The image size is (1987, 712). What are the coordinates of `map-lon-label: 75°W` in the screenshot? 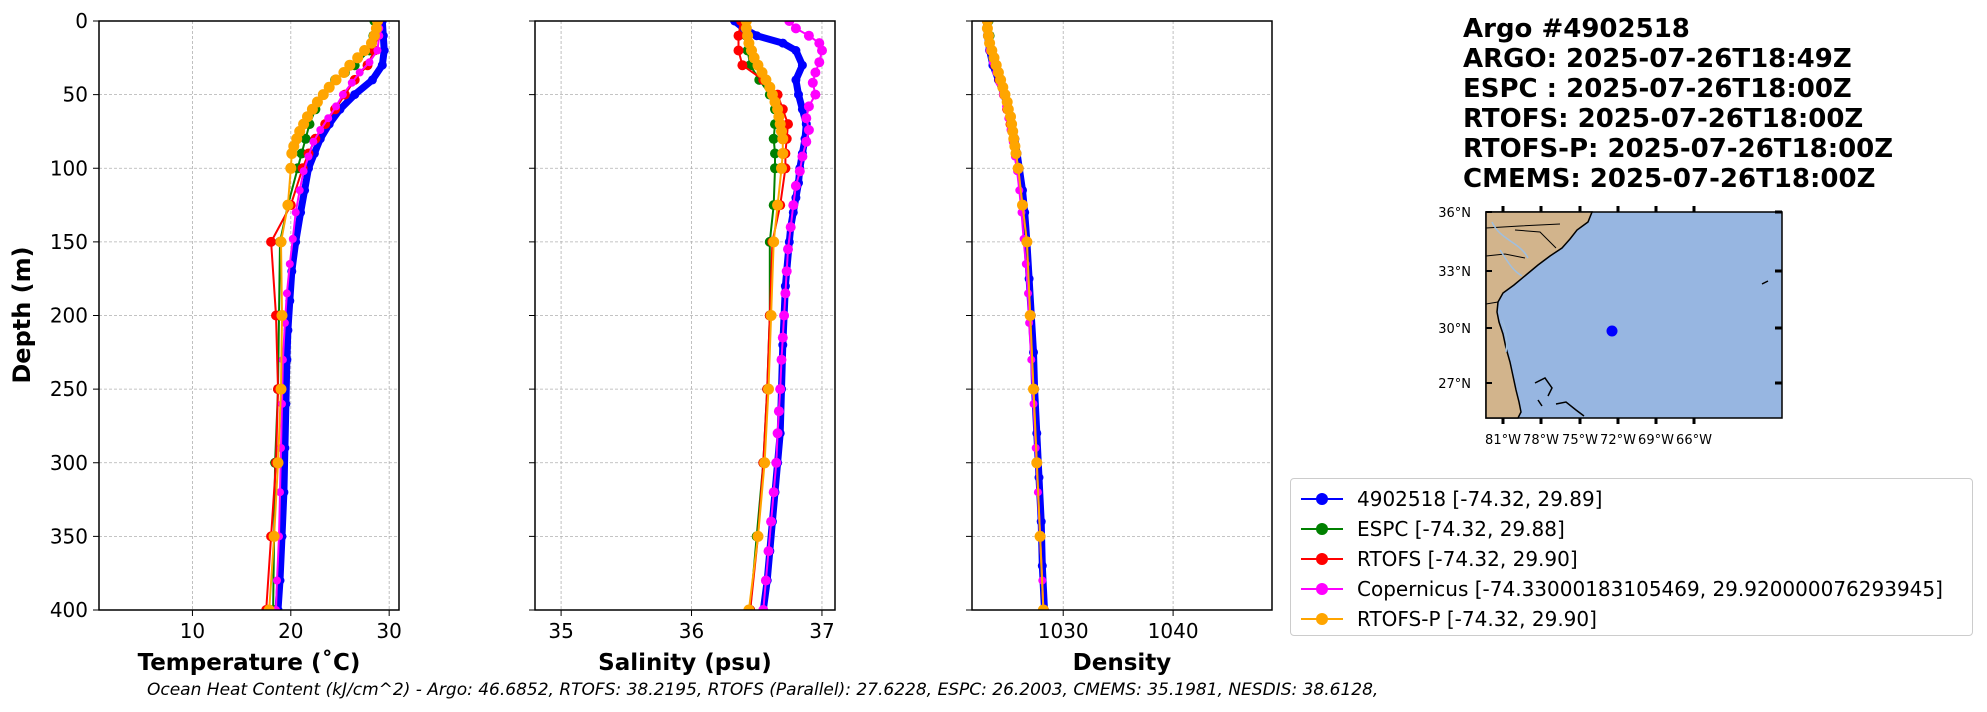 It's located at (1580, 440).